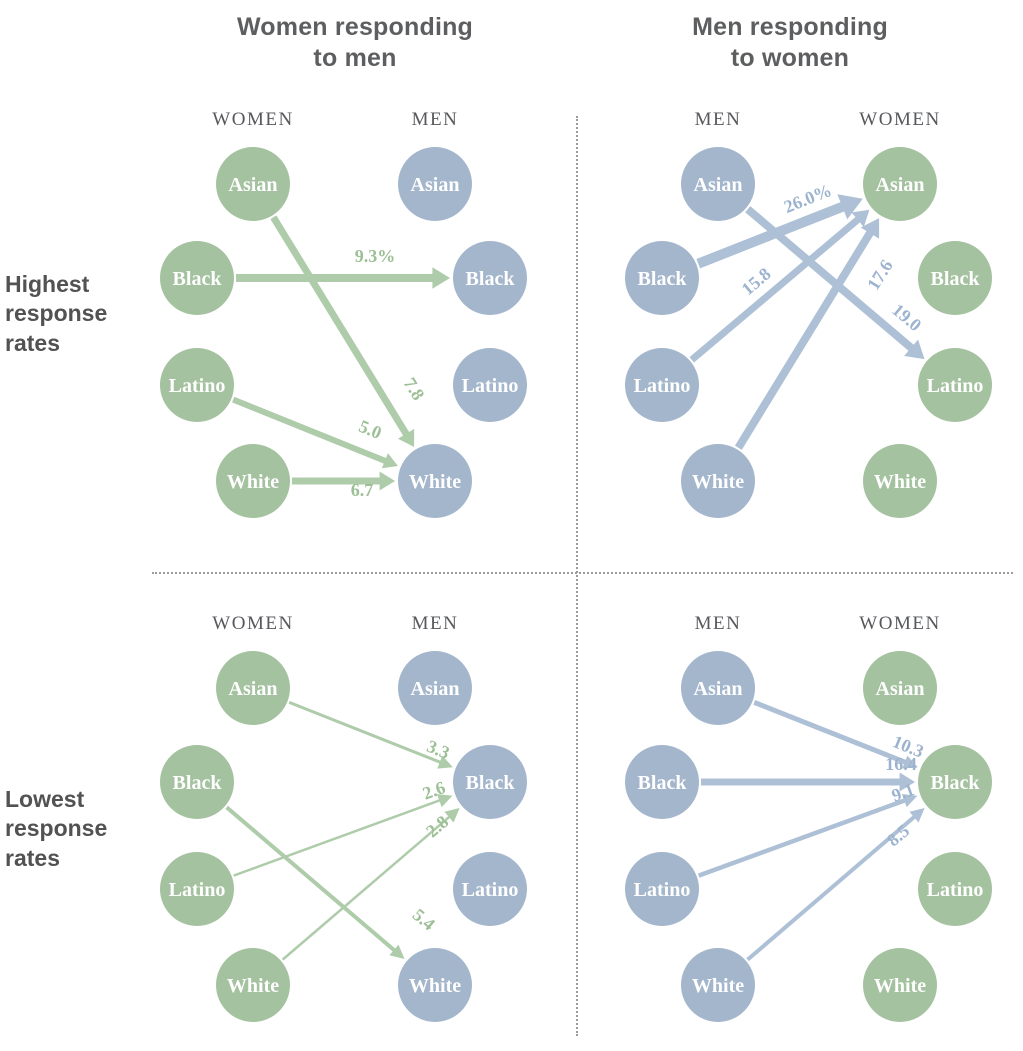 This screenshot has height=1051, width=1023. What do you see at coordinates (790, 27) in the screenshot?
I see `column-title-line: Men responding` at bounding box center [790, 27].